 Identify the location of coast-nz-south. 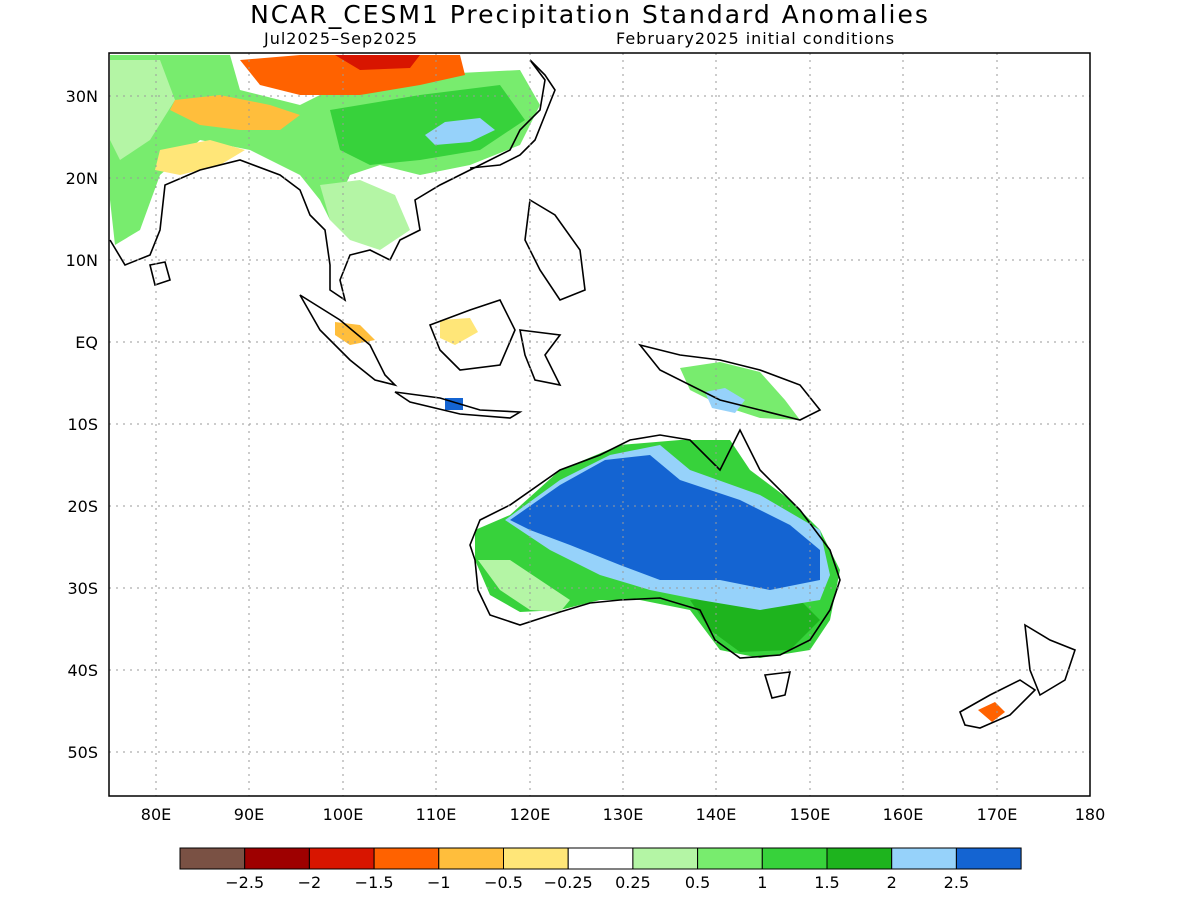
(998, 704).